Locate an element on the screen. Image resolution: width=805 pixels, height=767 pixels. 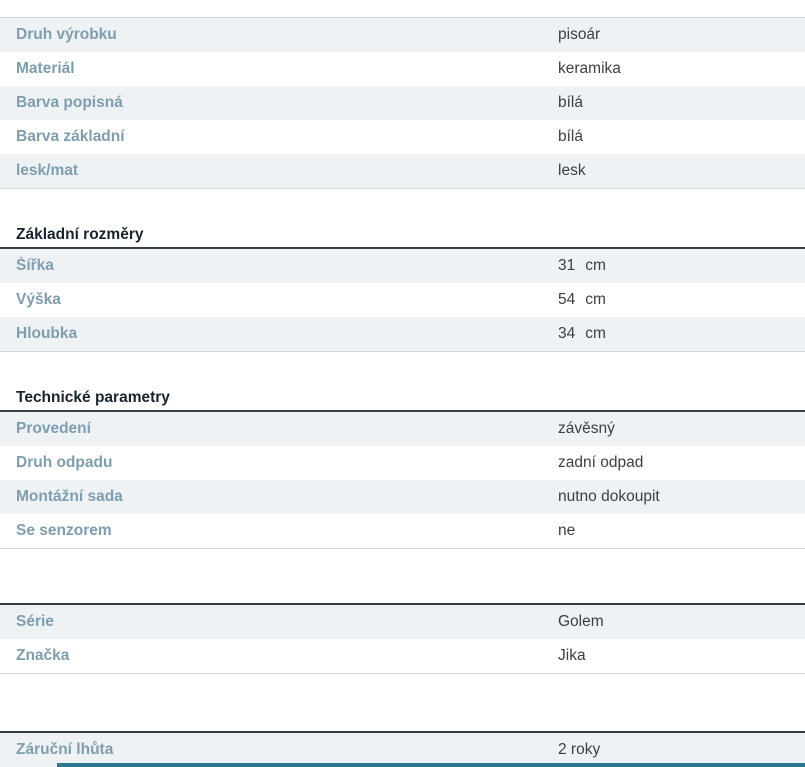
spec-group: Série Golem Značka Jika is located at coordinates (402, 638).